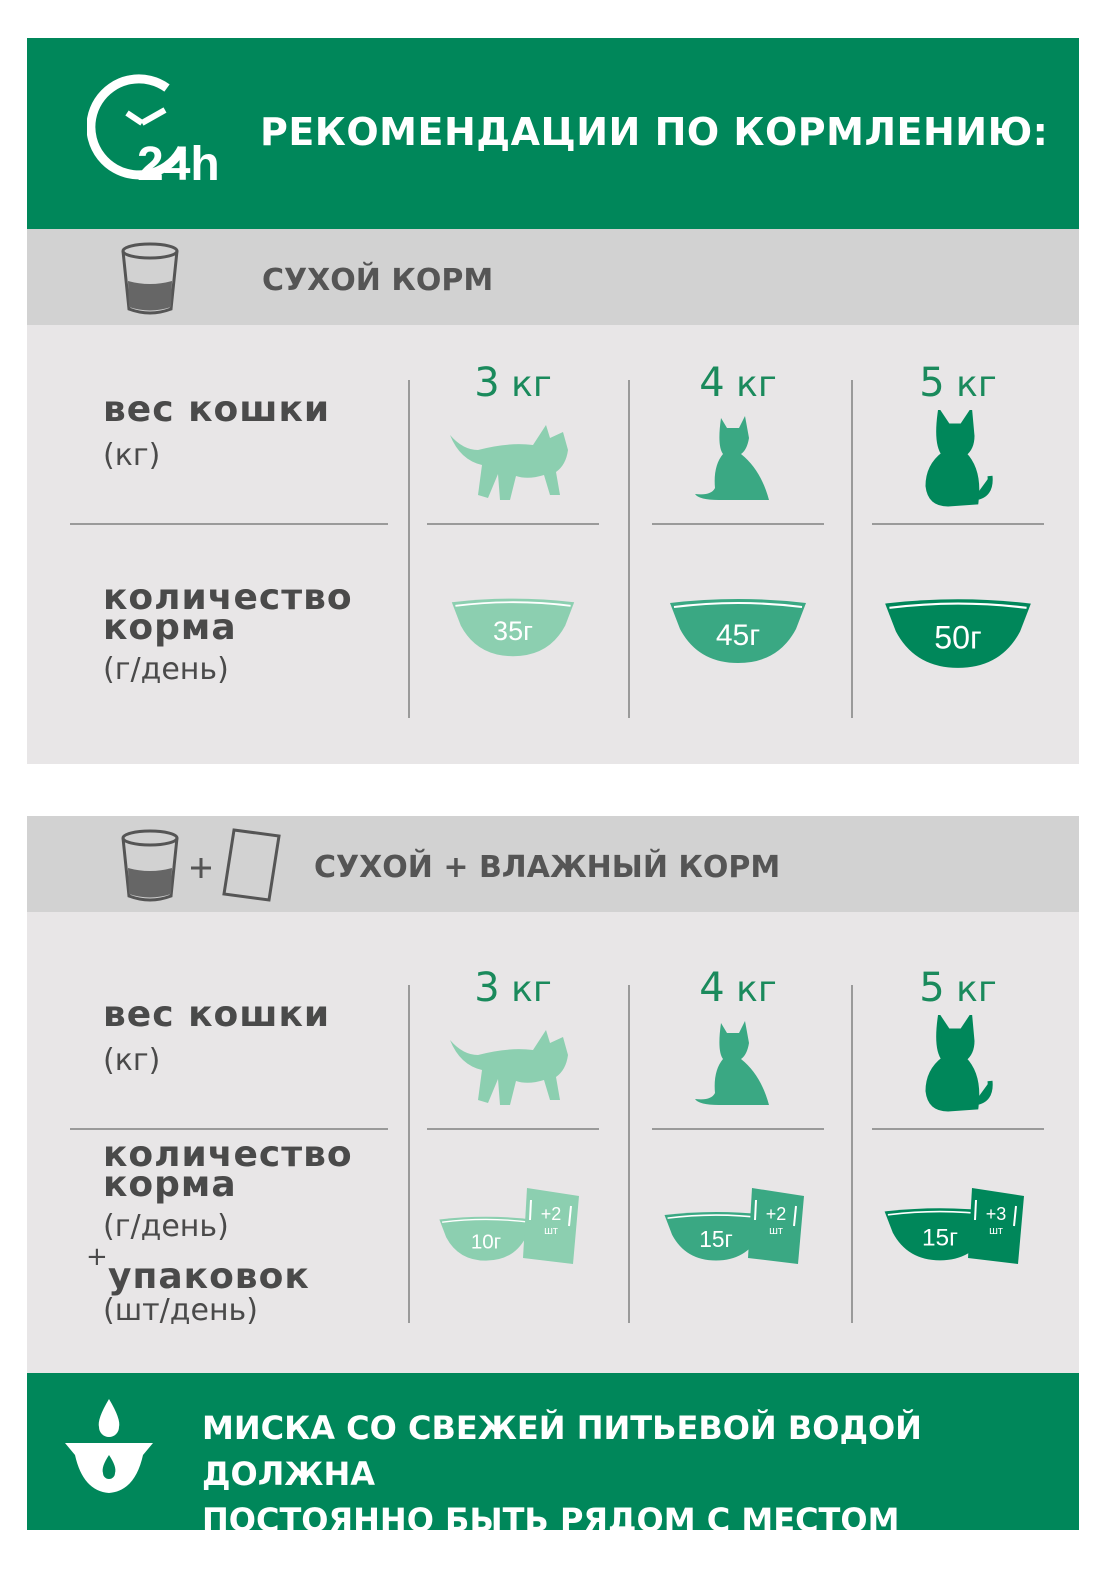 Image resolution: width=1111 pixels, height=1589 pixels. What do you see at coordinates (209, 1276) in the screenshot?
I see `packs-label: упаковок` at bounding box center [209, 1276].